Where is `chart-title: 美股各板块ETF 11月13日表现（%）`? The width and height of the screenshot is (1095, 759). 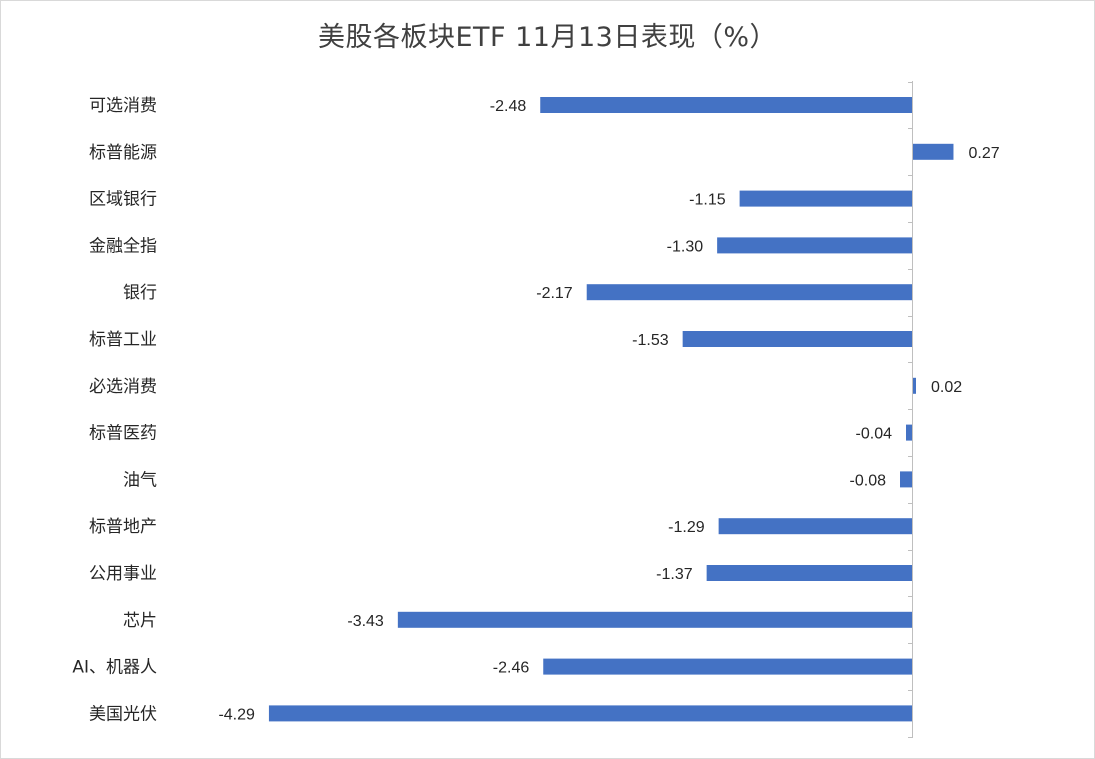 chart-title: 美股各板块ETF 11月13日表现（%） is located at coordinates (547, 37).